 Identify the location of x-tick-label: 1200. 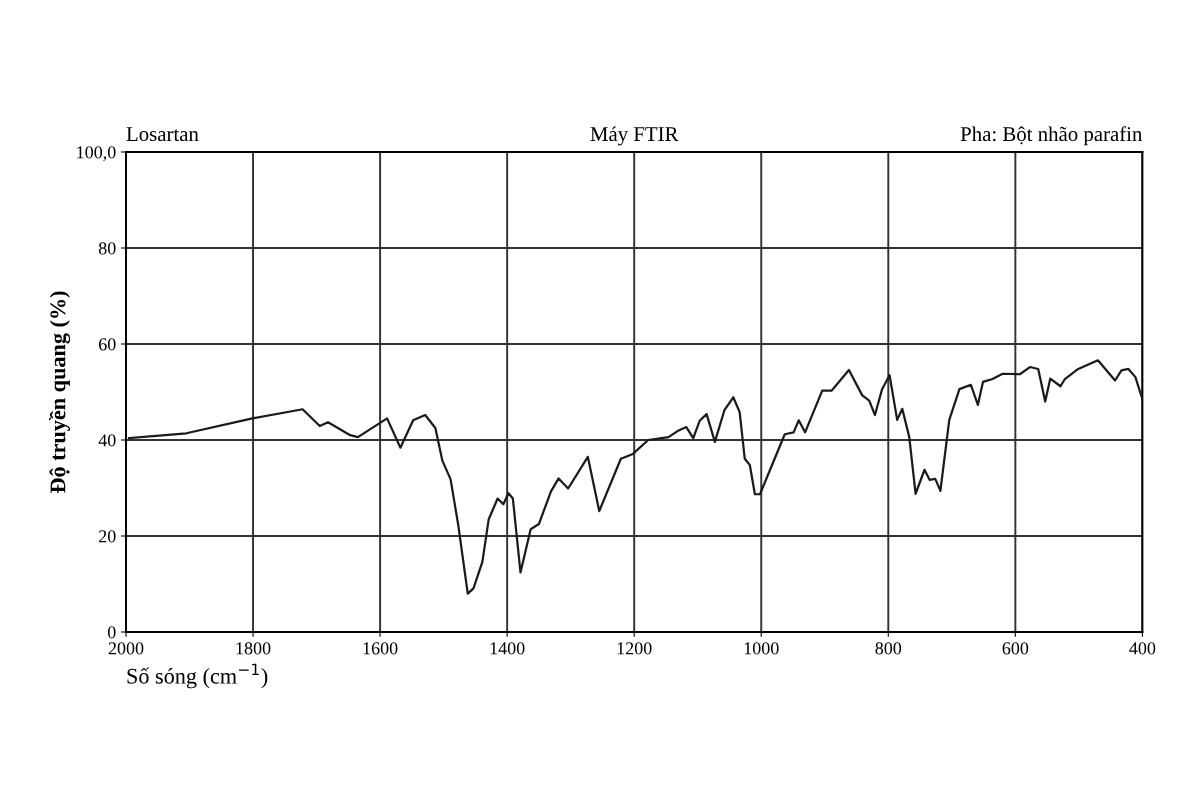
(634, 648).